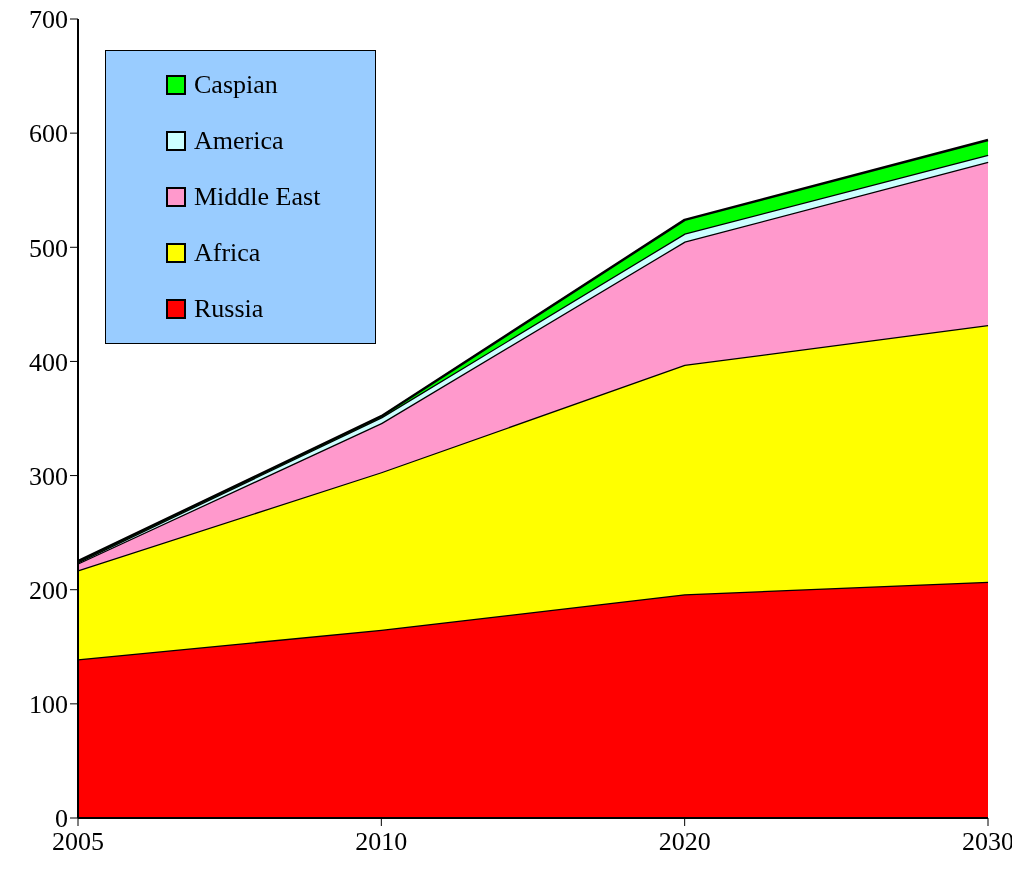 This screenshot has width=1020, height=882. I want to click on x-tick-label: 2020, so click(684, 842).